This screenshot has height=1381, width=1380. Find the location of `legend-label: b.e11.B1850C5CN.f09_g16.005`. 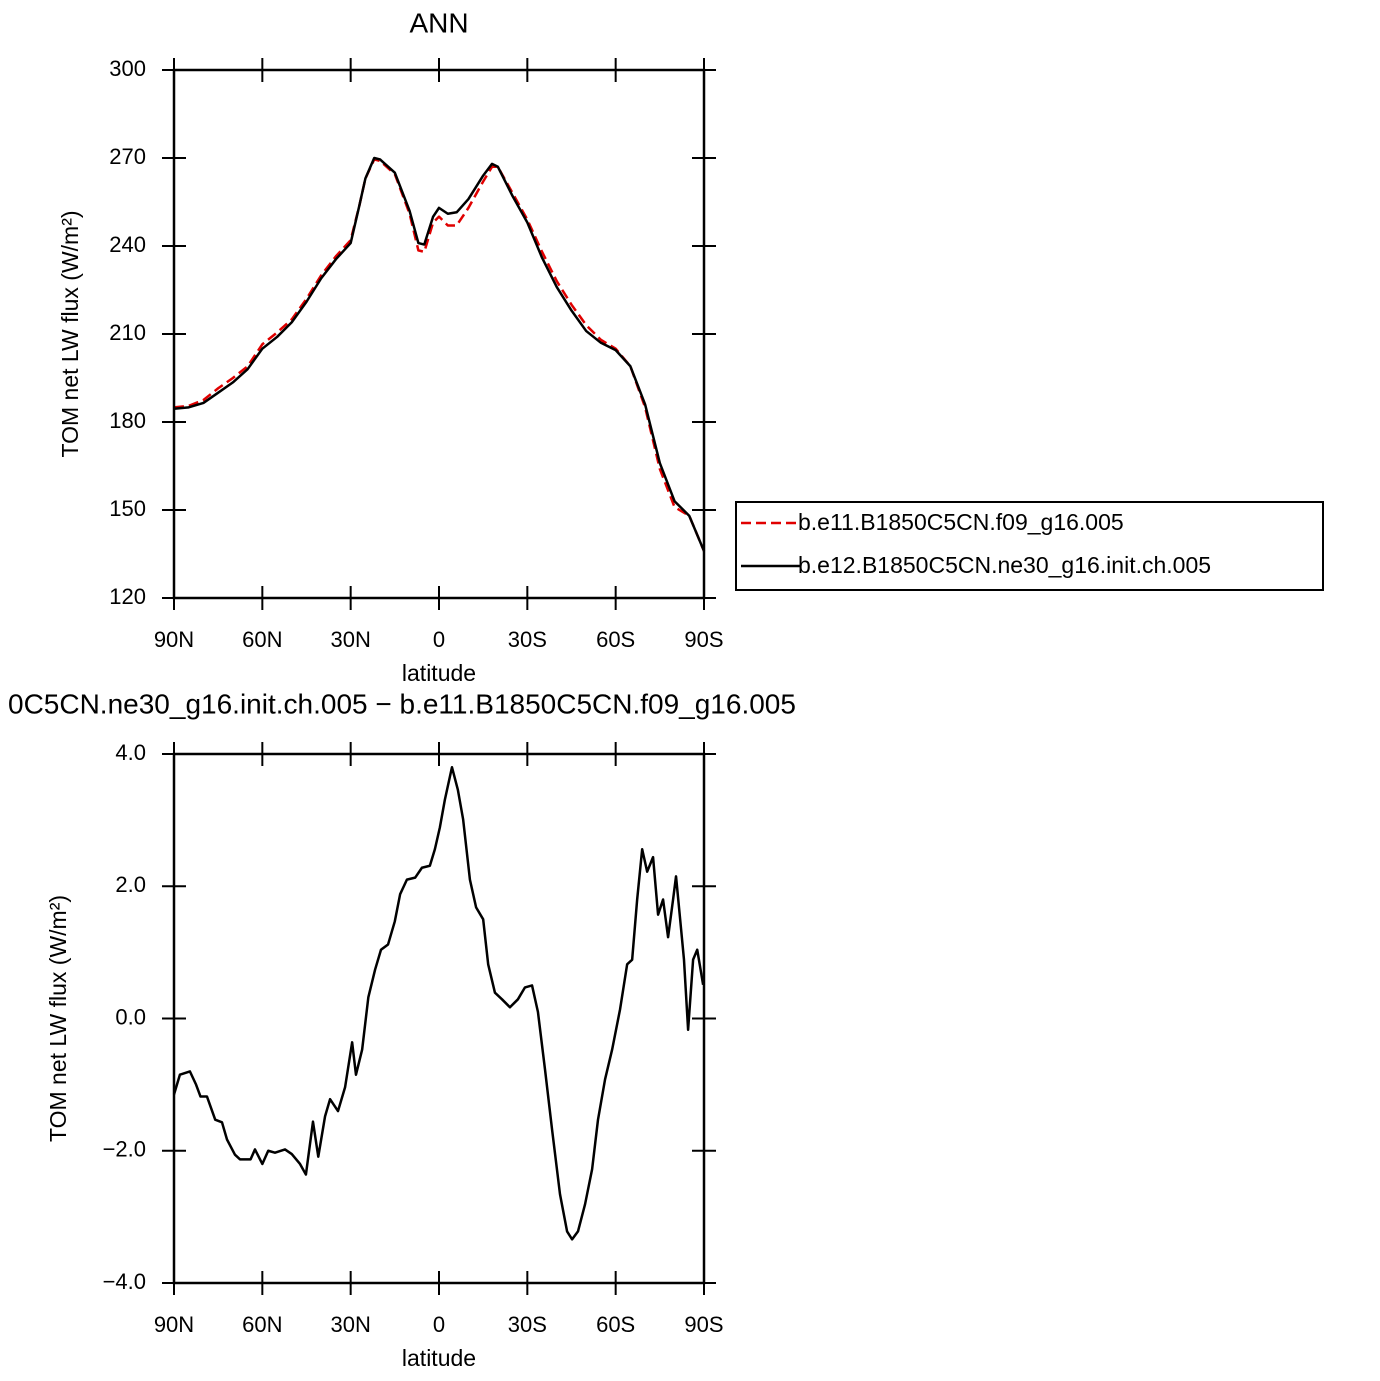

legend-label: b.e11.B1850C5CN.f09_g16.005 is located at coordinates (961, 522).